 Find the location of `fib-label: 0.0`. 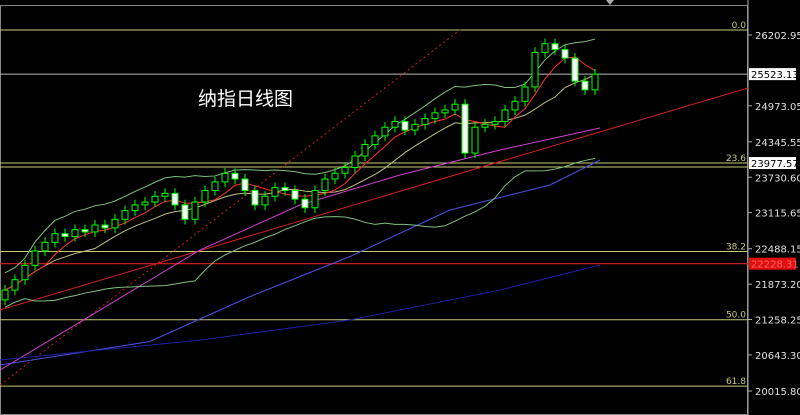

fib-label: 0.0 is located at coordinates (739, 26).